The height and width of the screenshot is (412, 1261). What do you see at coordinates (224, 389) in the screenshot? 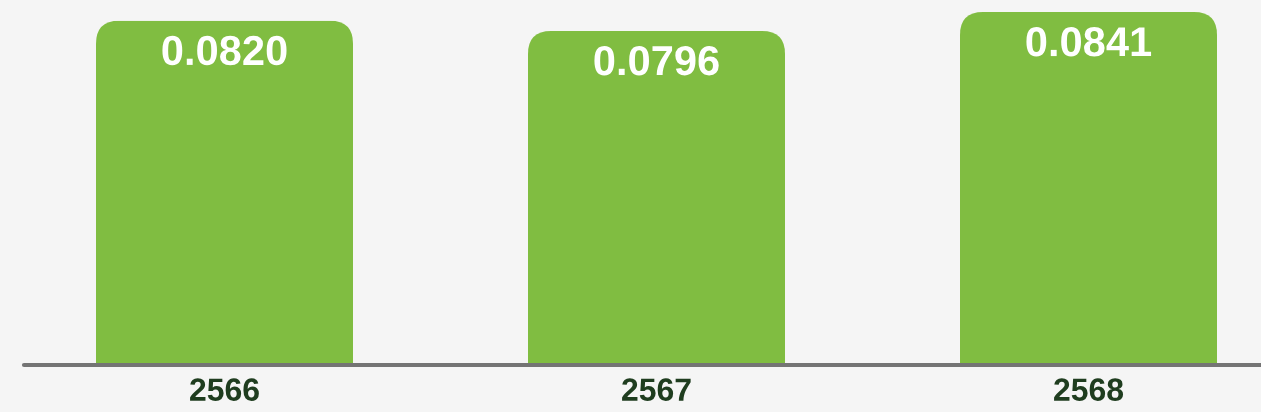
I see `x-tick-label: 2566` at bounding box center [224, 389].